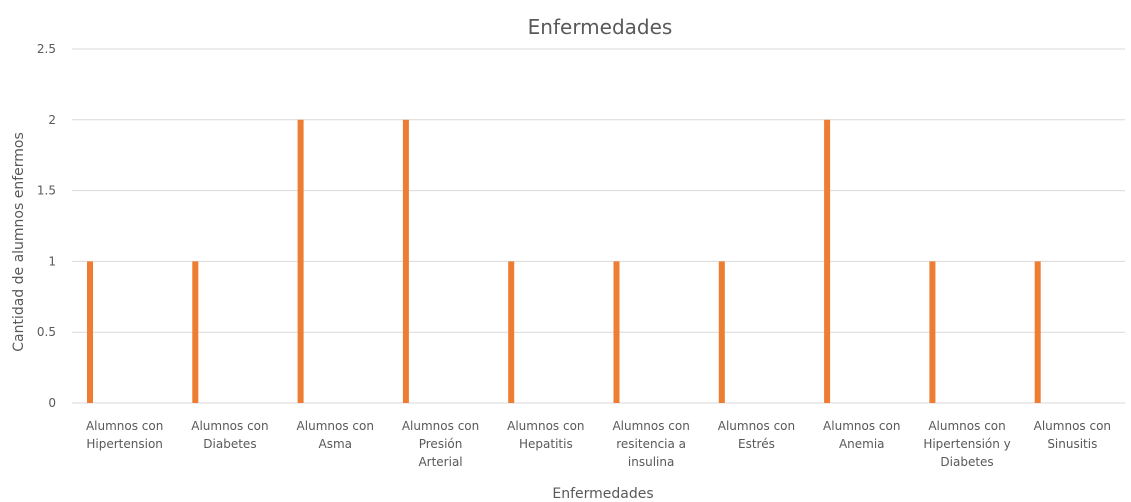 This screenshot has width=1131, height=502. Describe the element at coordinates (46, 226) in the screenshot. I see `y-tick-labels: 0 0.5 1 1.5 2 2.5` at that location.